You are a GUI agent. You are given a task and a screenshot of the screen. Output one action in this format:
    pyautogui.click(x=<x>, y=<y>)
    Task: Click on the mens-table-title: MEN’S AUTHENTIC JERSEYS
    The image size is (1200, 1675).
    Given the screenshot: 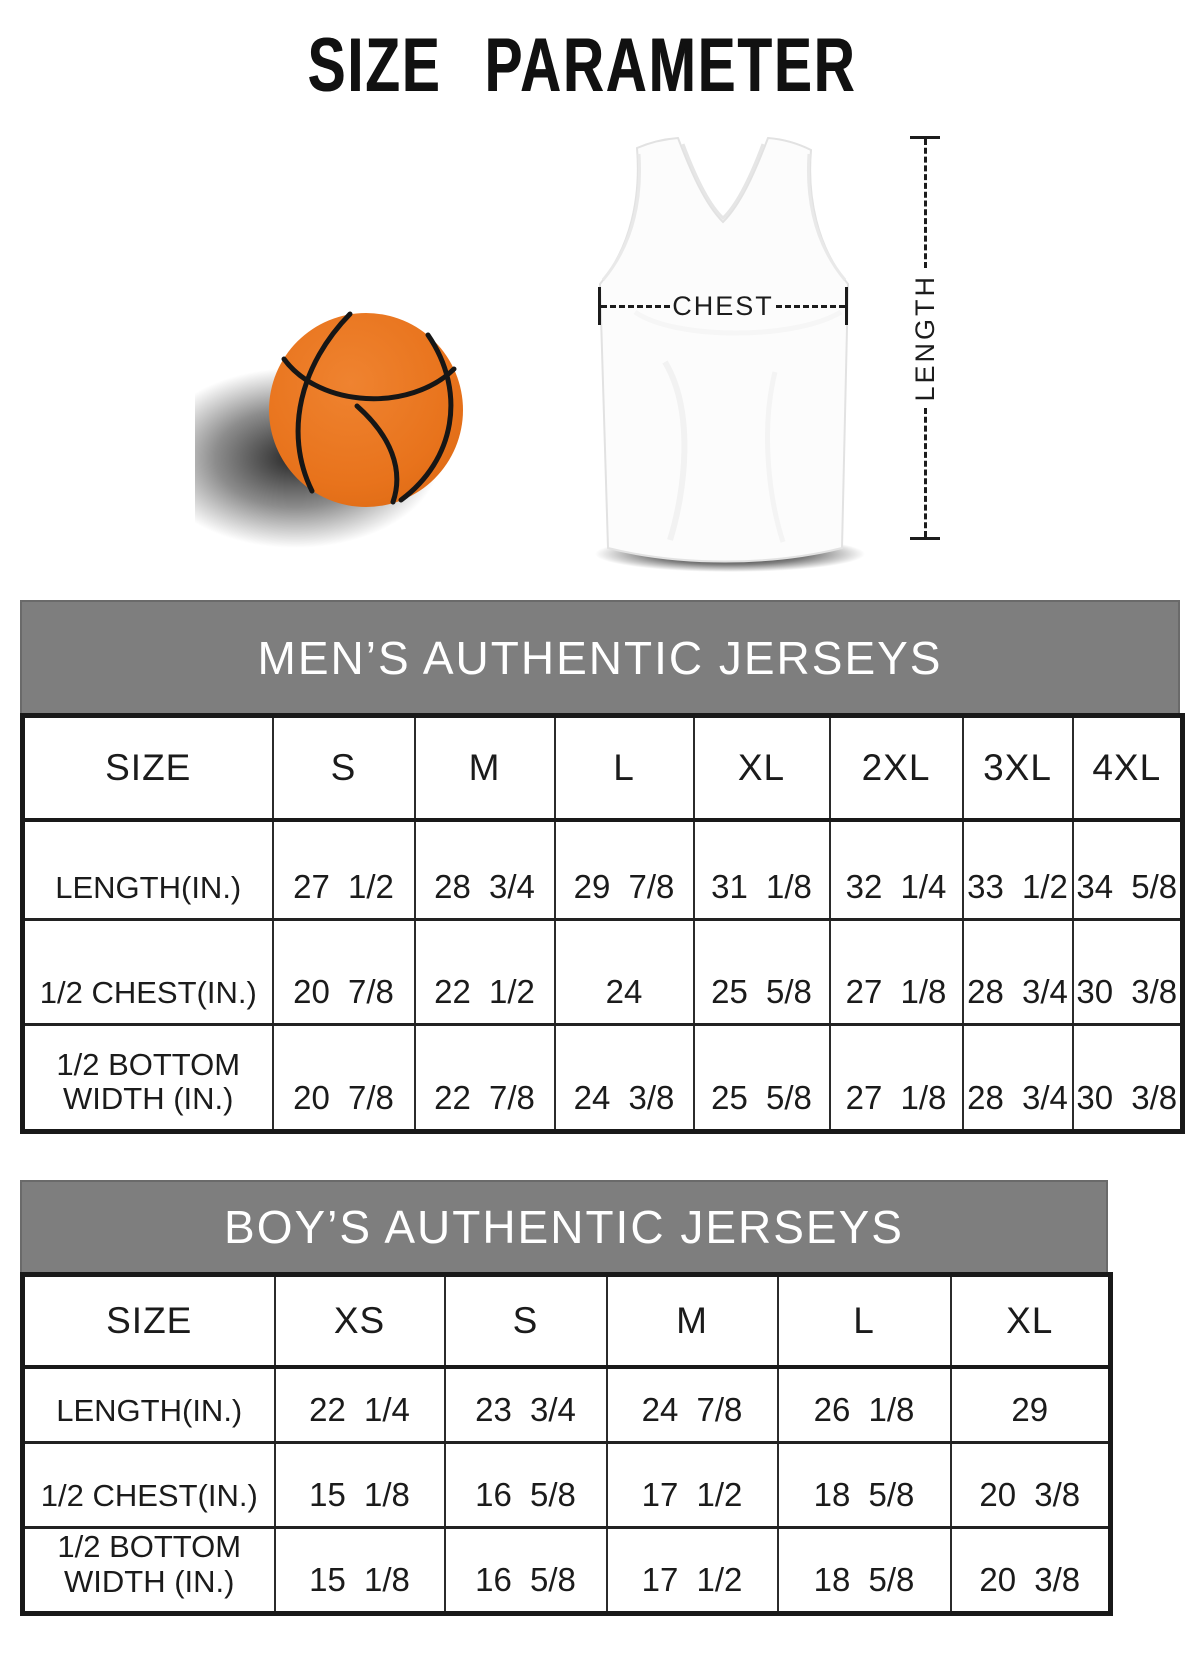 What is the action you would take?
    pyautogui.click(x=600, y=656)
    